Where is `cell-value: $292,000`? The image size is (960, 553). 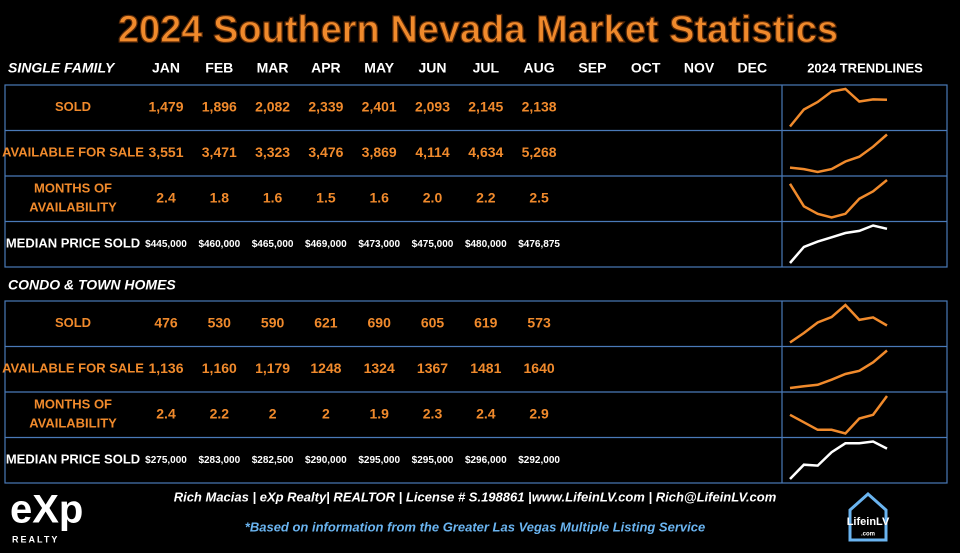
cell-value: $292,000 is located at coordinates (539, 460).